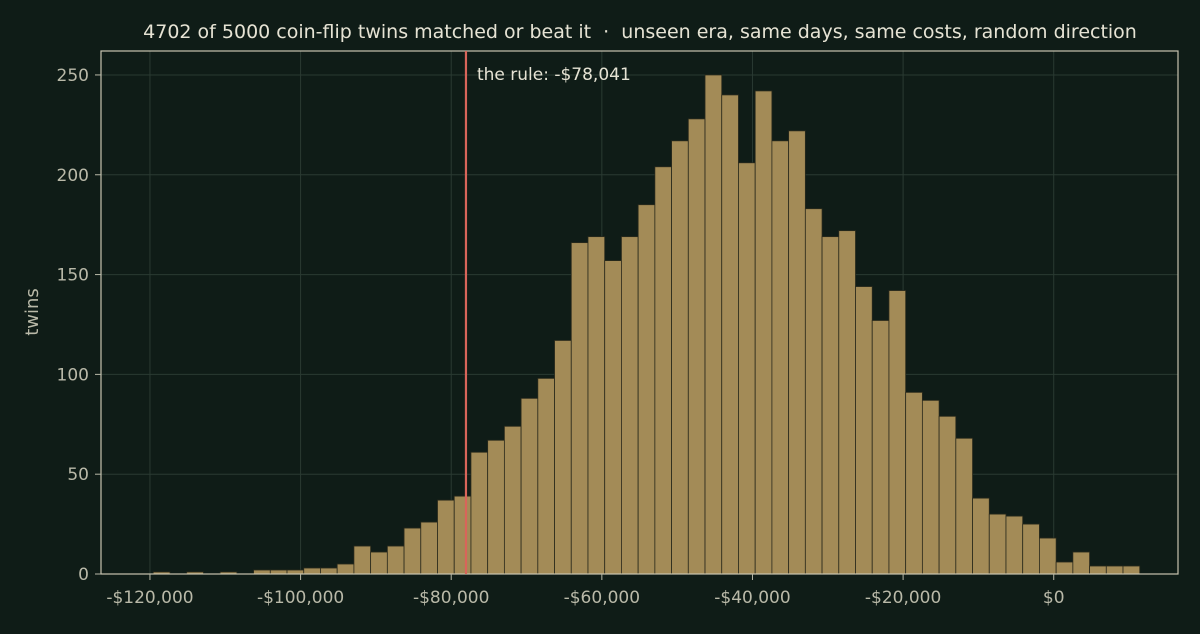 This screenshot has height=634, width=1200. Describe the element at coordinates (602, 598) in the screenshot. I see `x-tick-label-3: -$60,000` at that location.